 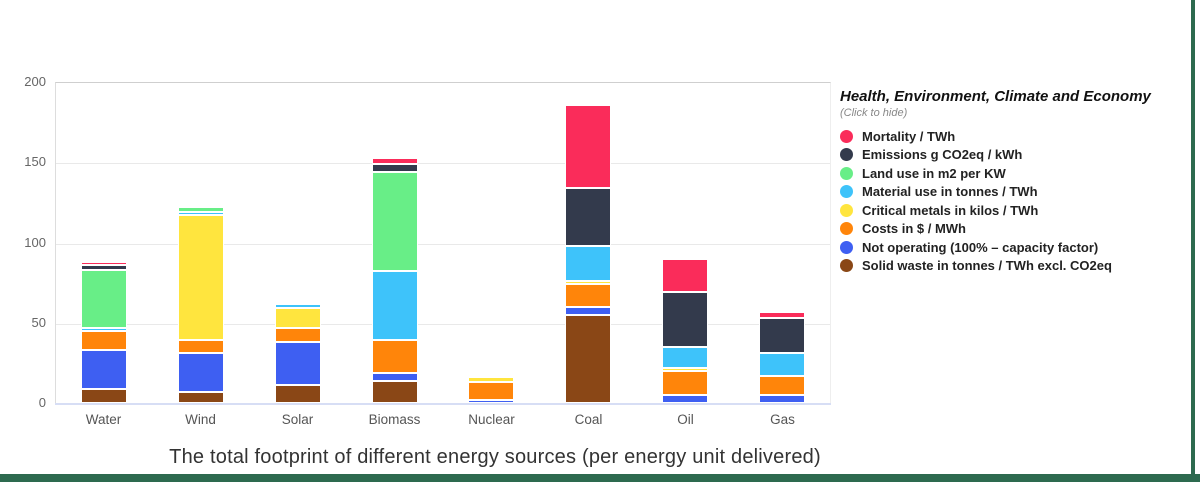 I want to click on legend-item: Material use in tonnes / TWh, so click(x=1015, y=192).